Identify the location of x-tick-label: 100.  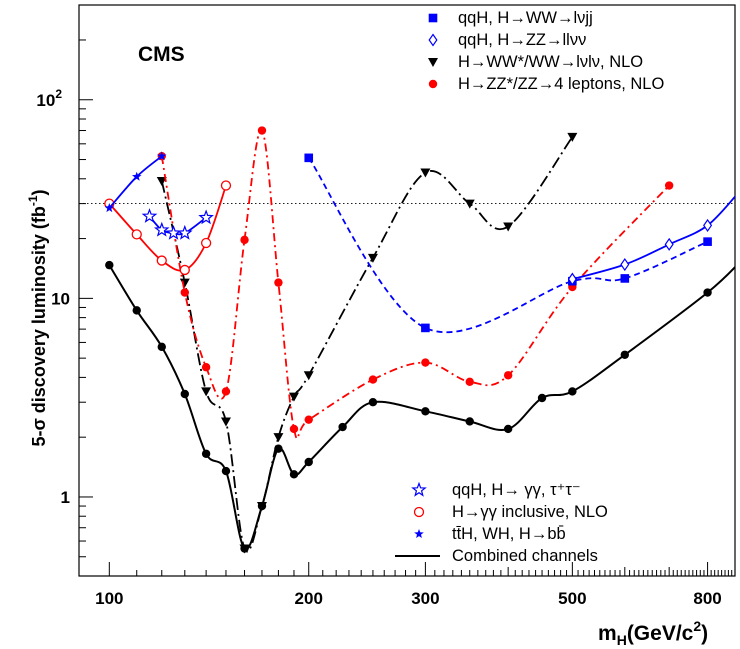
(109, 598).